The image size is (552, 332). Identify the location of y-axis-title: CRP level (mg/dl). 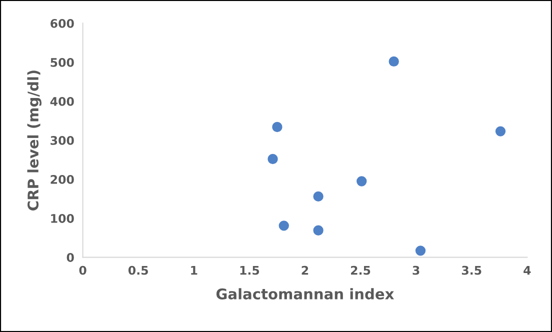
(34, 140).